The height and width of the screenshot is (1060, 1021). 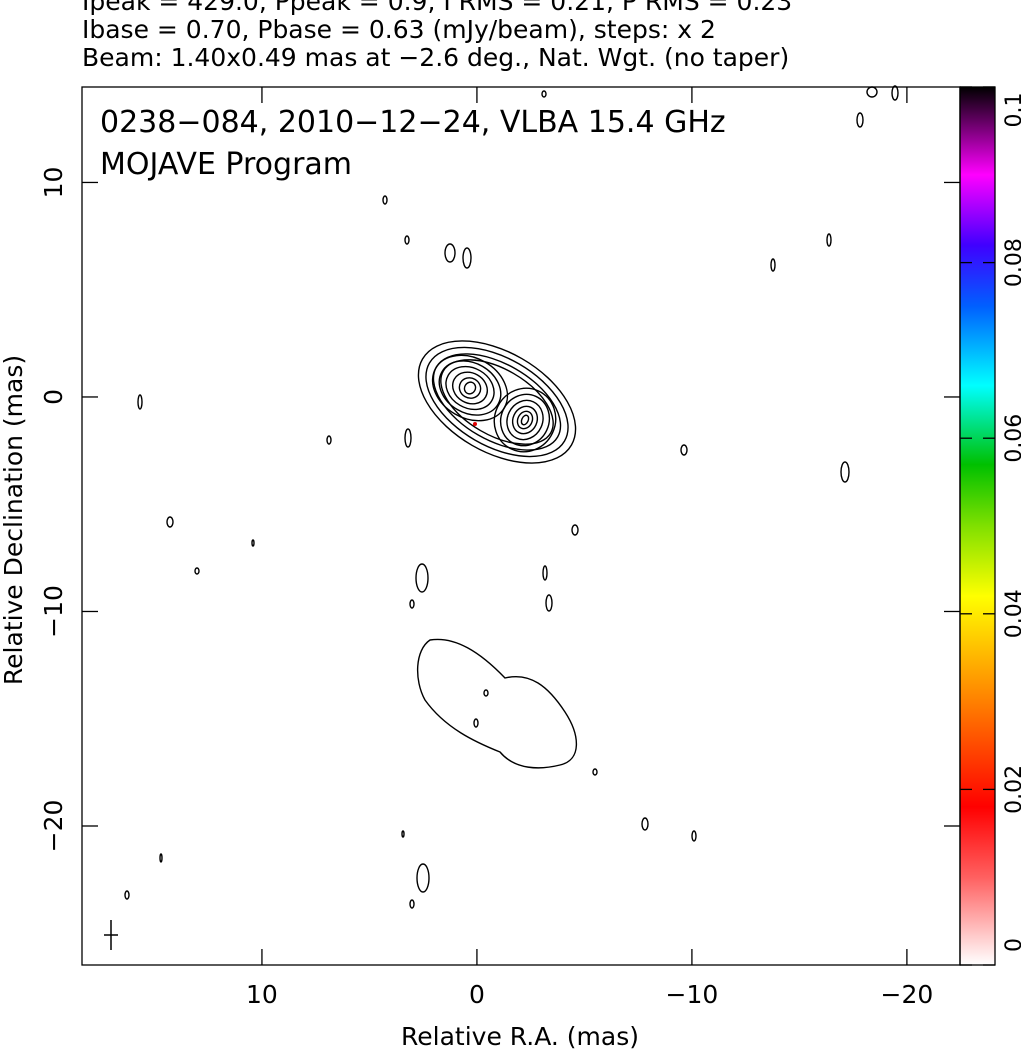 What do you see at coordinates (977, 526) in the screenshot?
I see `colorbar` at bounding box center [977, 526].